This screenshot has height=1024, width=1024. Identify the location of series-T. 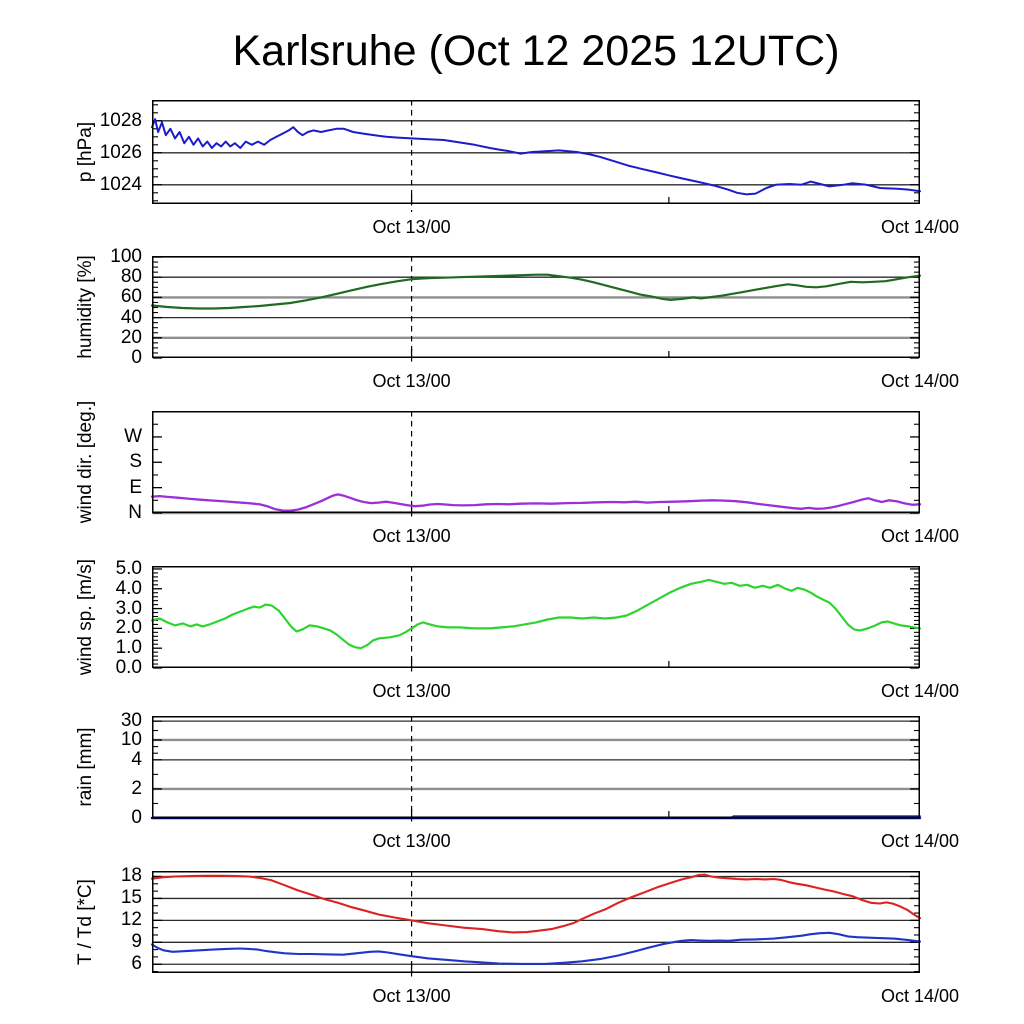
(536, 903).